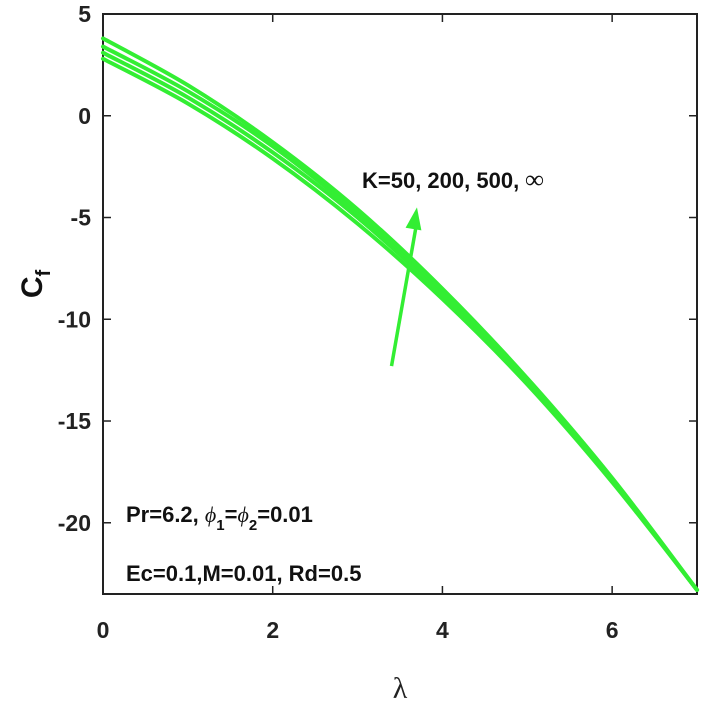 The height and width of the screenshot is (704, 706). What do you see at coordinates (272, 630) in the screenshot?
I see `x-tick-label: 2` at bounding box center [272, 630].